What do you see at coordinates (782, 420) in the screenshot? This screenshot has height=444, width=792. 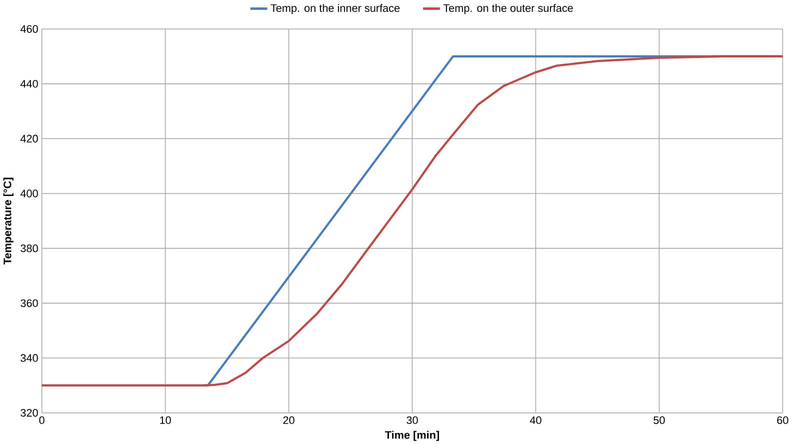 I see `x-tick-label: 60` at bounding box center [782, 420].